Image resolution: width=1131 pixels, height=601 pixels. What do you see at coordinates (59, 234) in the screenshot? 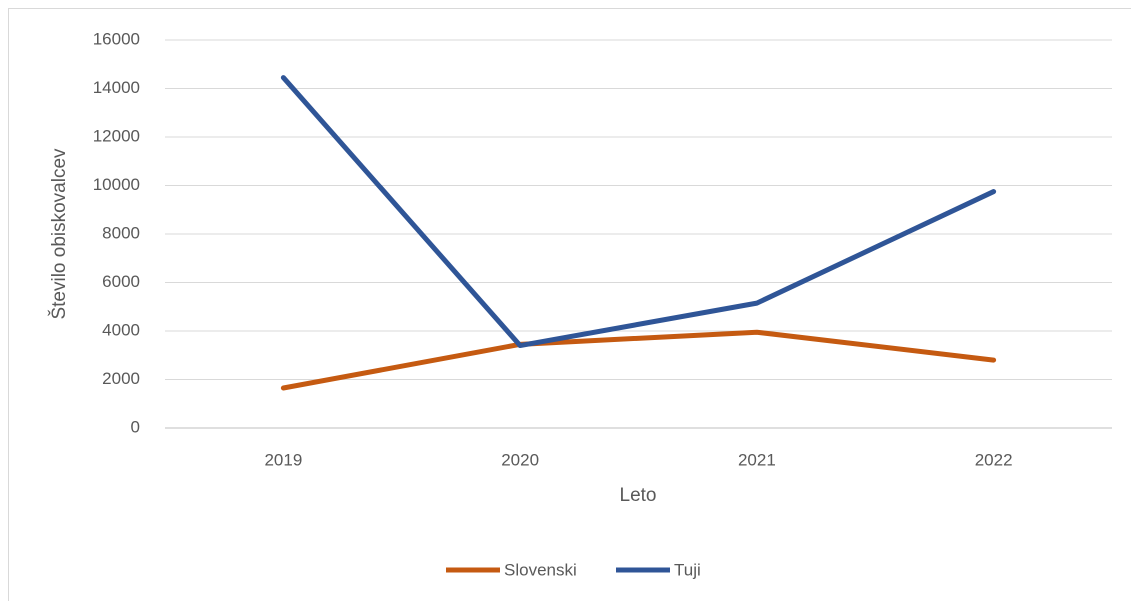
I see `y-axis-label: Število obiskovalcev` at bounding box center [59, 234].